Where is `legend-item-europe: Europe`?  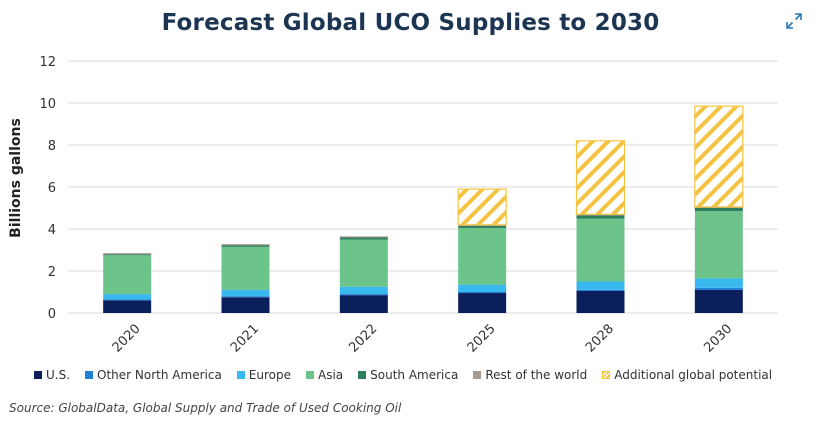
legend-item-europe: Europe is located at coordinates (263, 375).